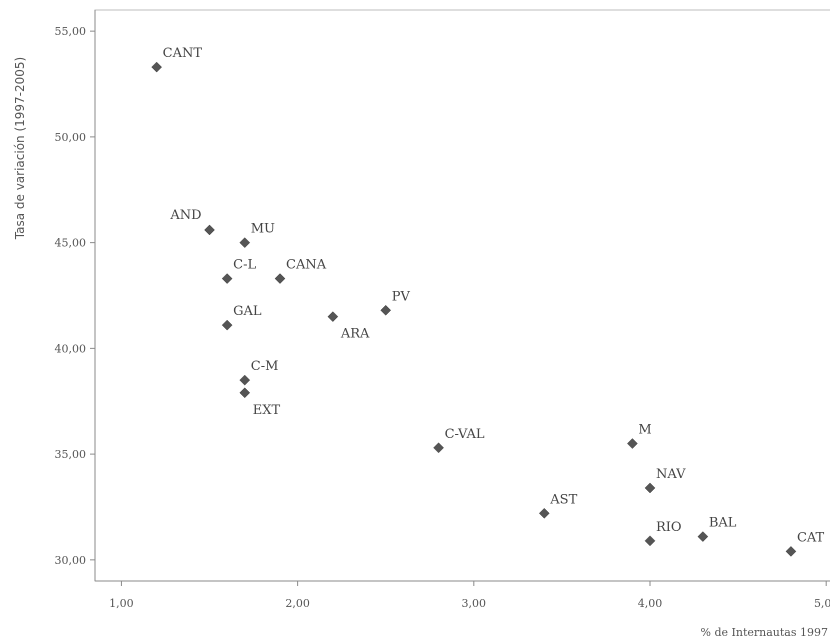 Image resolution: width=830 pixels, height=644 pixels. Describe the element at coordinates (469, 595) in the screenshot. I see `x-axis-ticks: 1,00 2,00 3,00 4,00 5,00` at that location.